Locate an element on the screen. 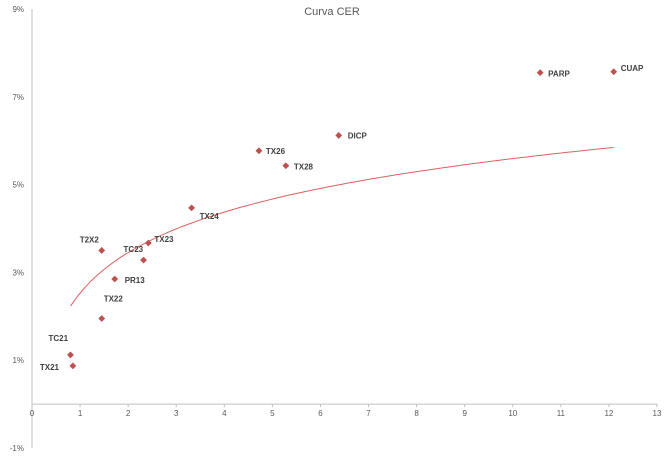 This screenshot has width=664, height=457. point-label-parp: PARP is located at coordinates (559, 74).